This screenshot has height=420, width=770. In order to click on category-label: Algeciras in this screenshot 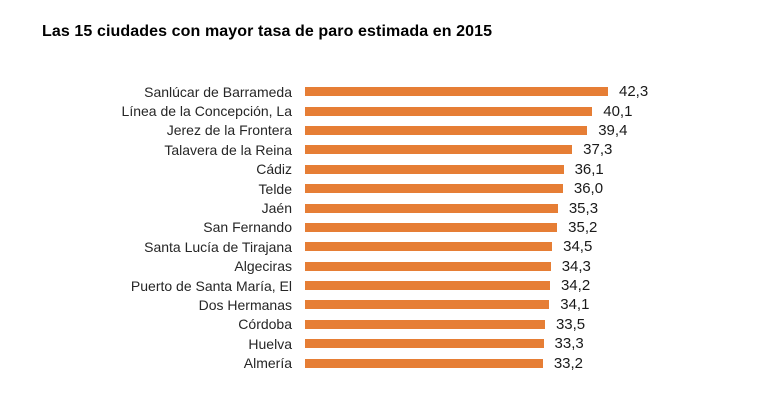, I will do `click(263, 266)`.